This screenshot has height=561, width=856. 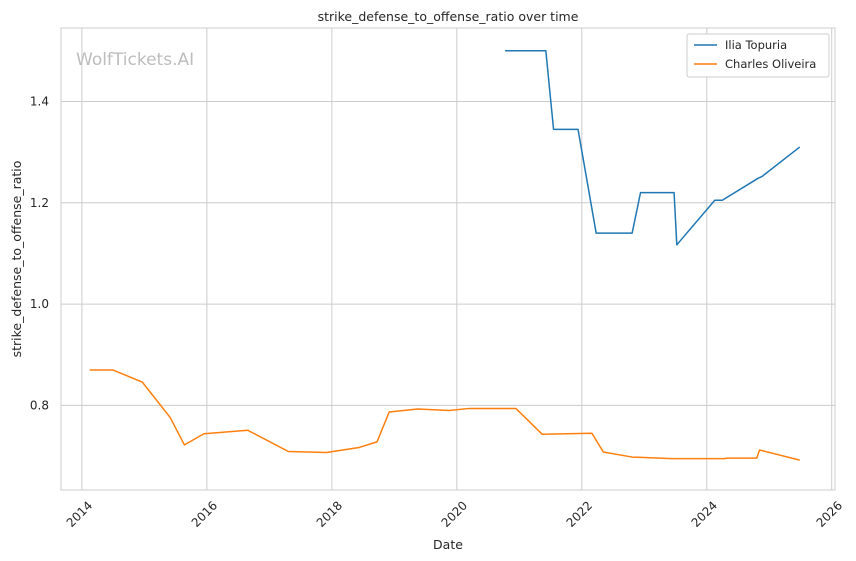 I want to click on series-line-ilia-topuria, so click(x=653, y=148).